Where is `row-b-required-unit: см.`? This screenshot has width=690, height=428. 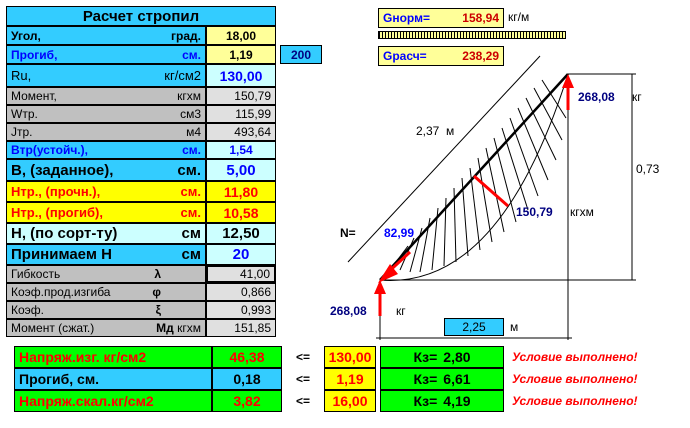 row-b-required-unit: см. is located at coordinates (191, 150).